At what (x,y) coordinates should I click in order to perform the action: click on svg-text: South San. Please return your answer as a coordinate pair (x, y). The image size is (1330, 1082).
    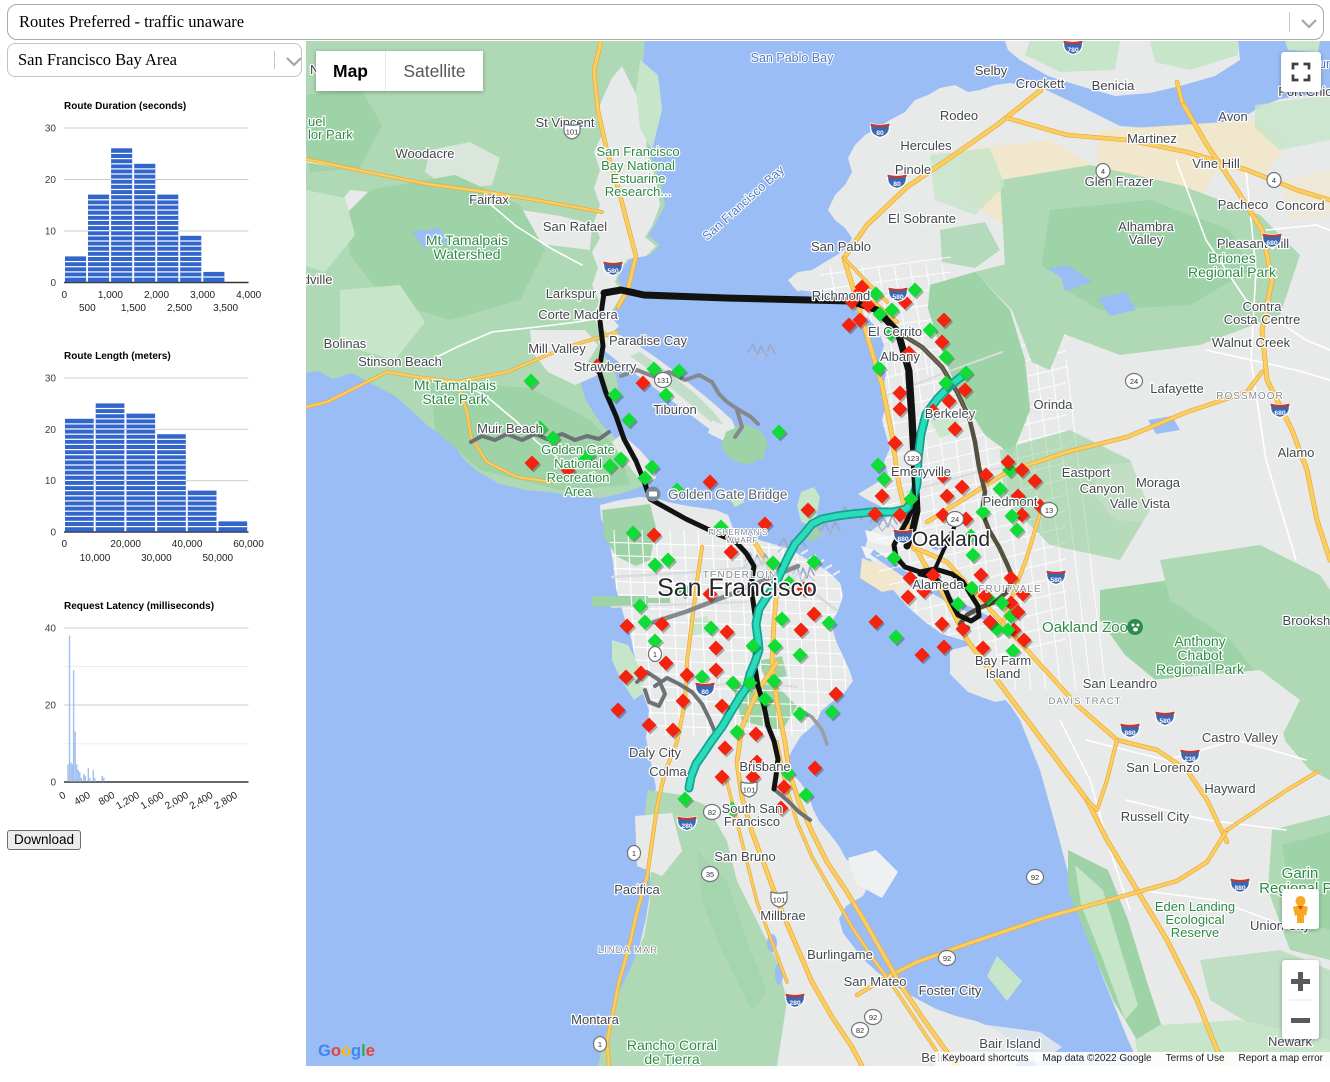
    Looking at the image, I should click on (752, 808).